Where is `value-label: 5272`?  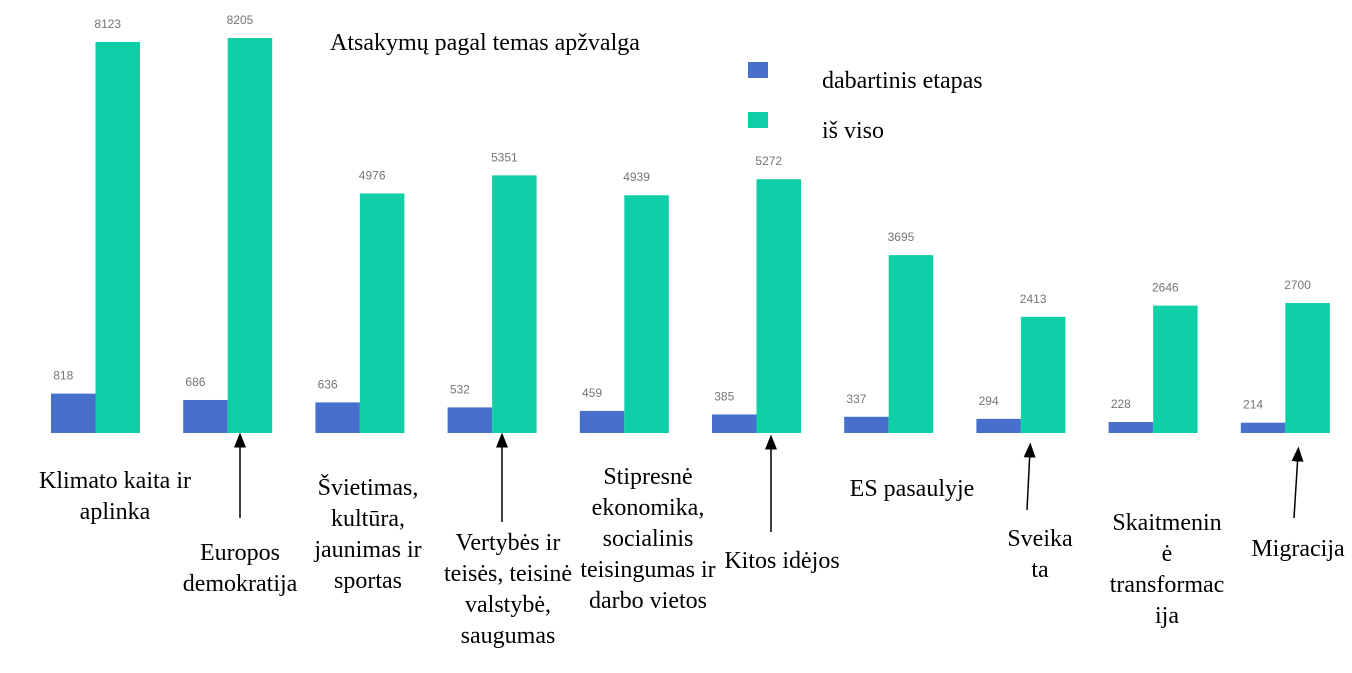
value-label: 5272 is located at coordinates (768, 161).